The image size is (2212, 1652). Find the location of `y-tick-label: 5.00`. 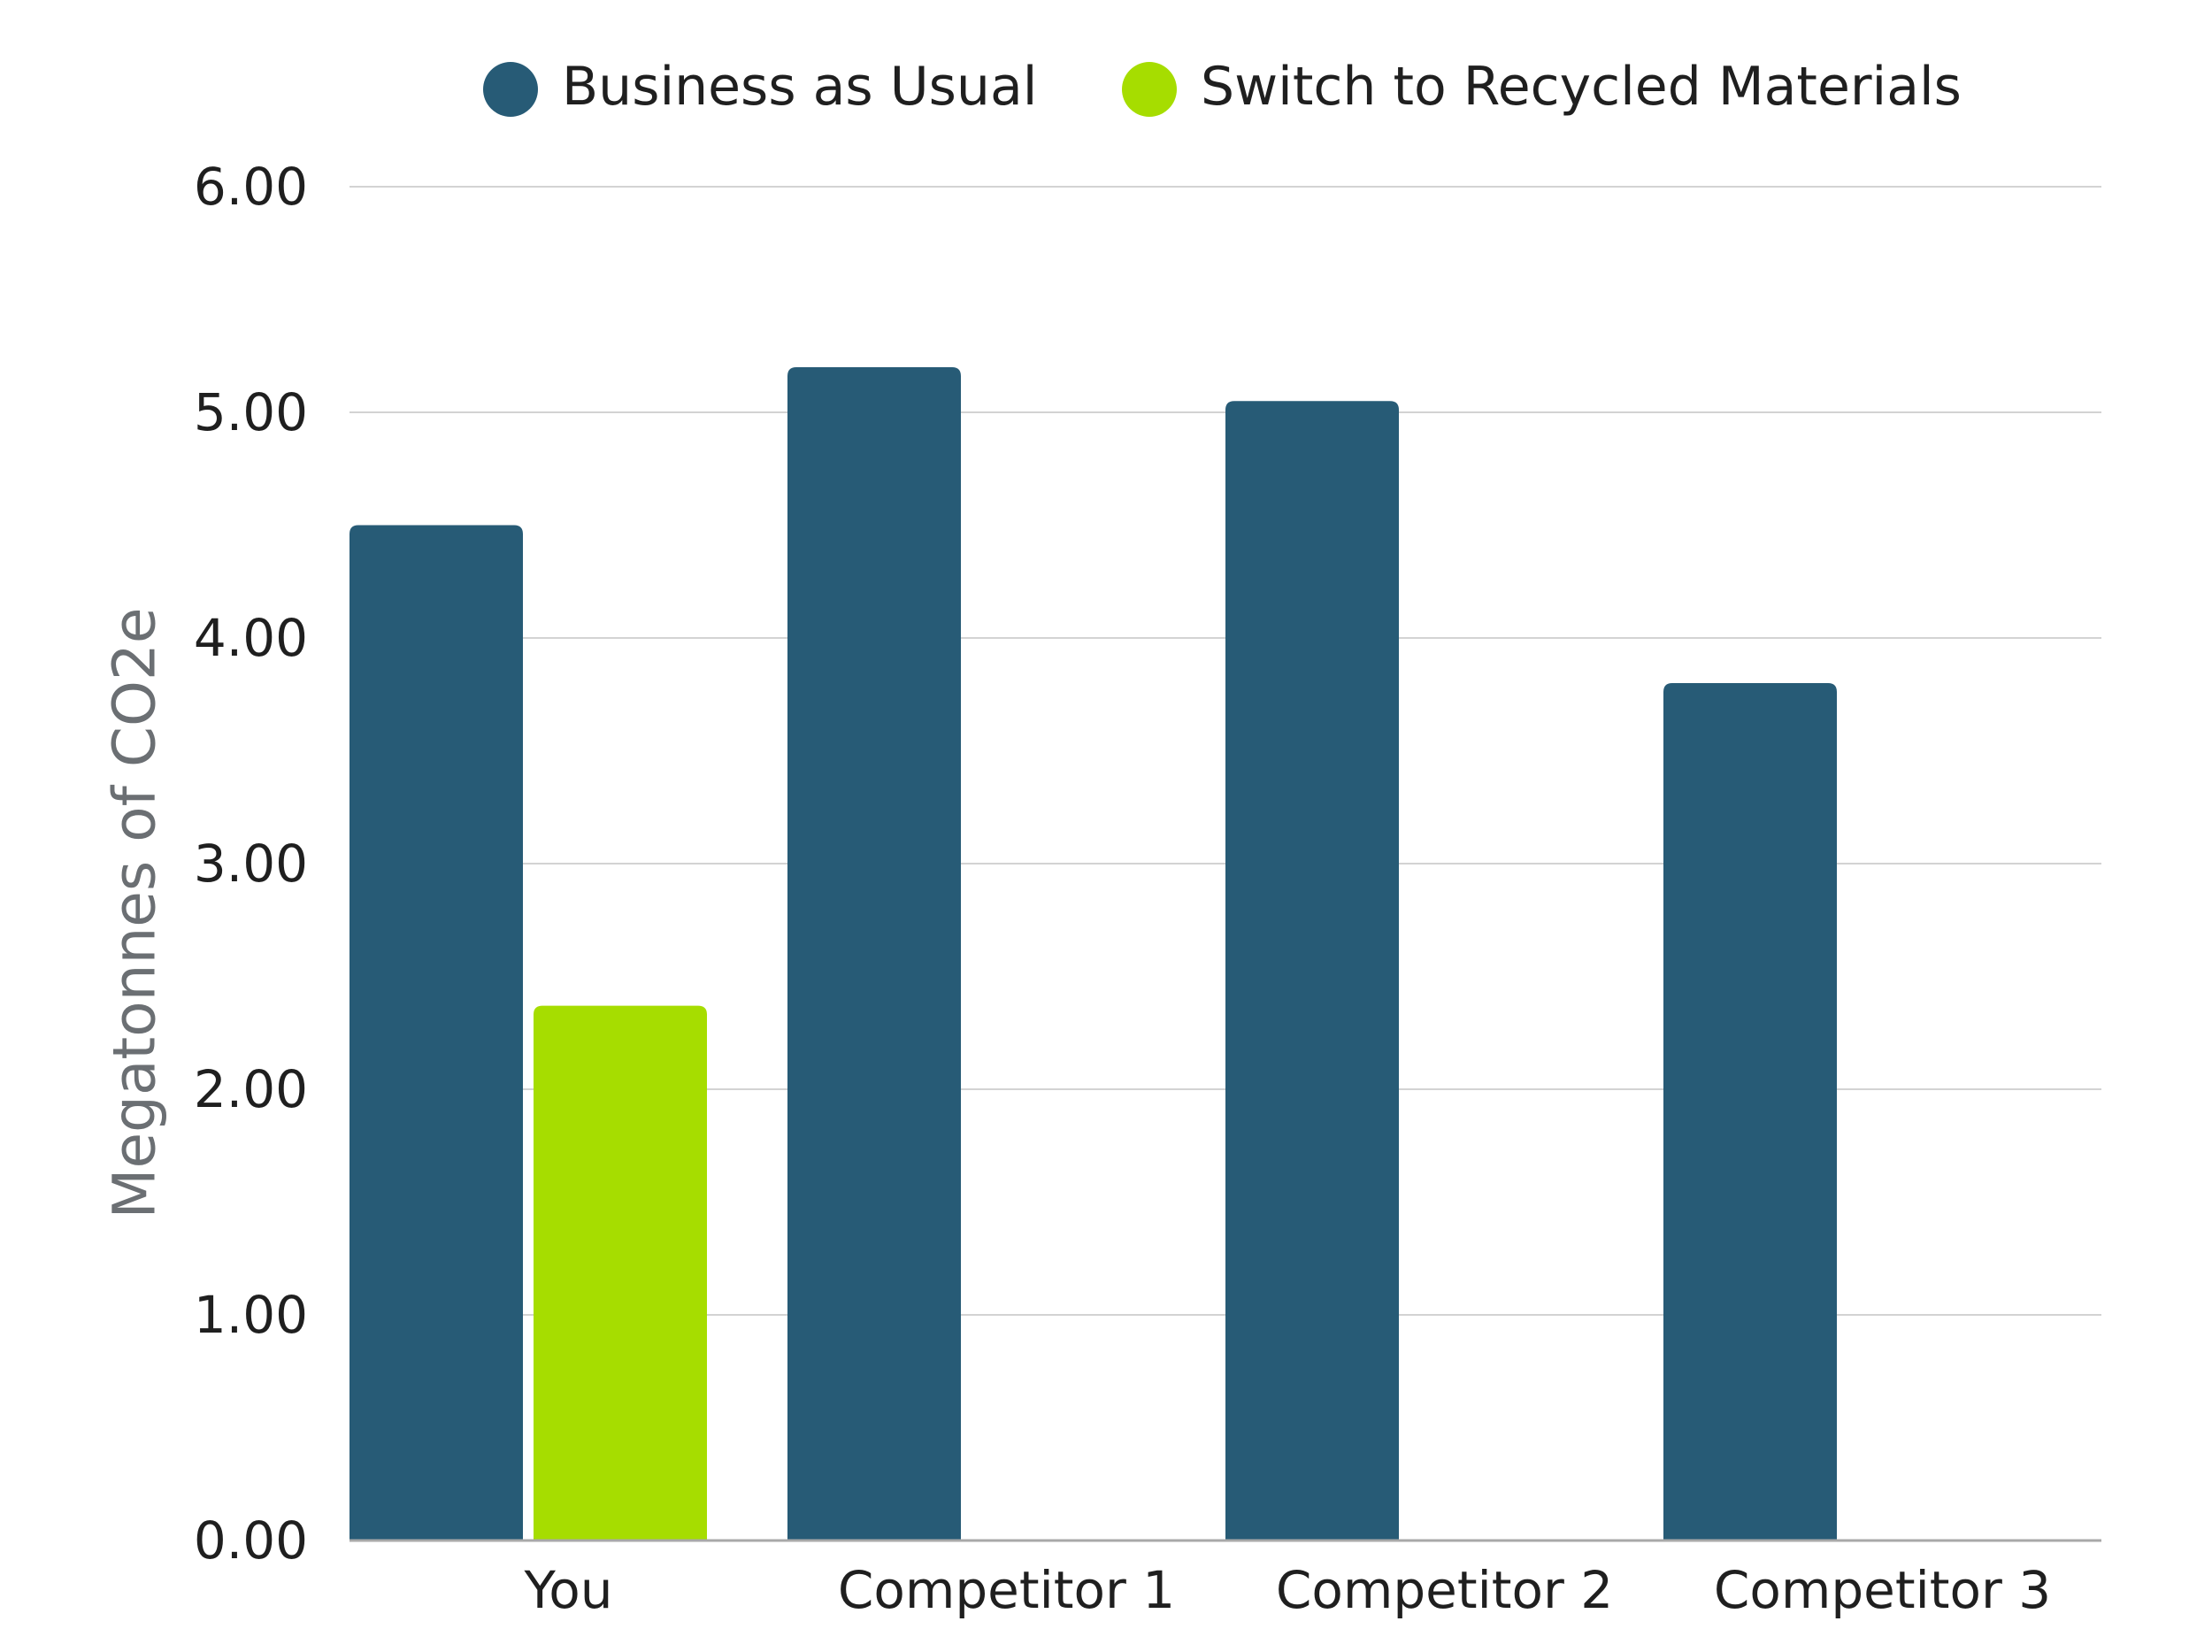

y-tick-label: 5.00 is located at coordinates (251, 412).